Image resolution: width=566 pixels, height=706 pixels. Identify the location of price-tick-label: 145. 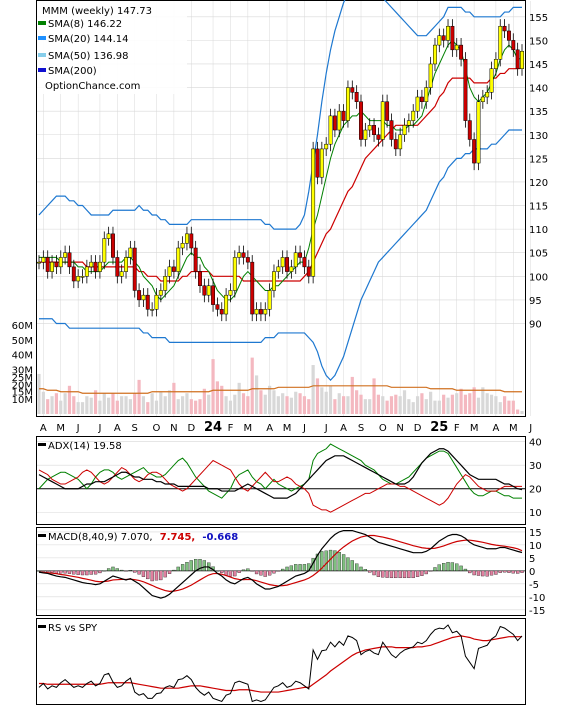
(538, 65).